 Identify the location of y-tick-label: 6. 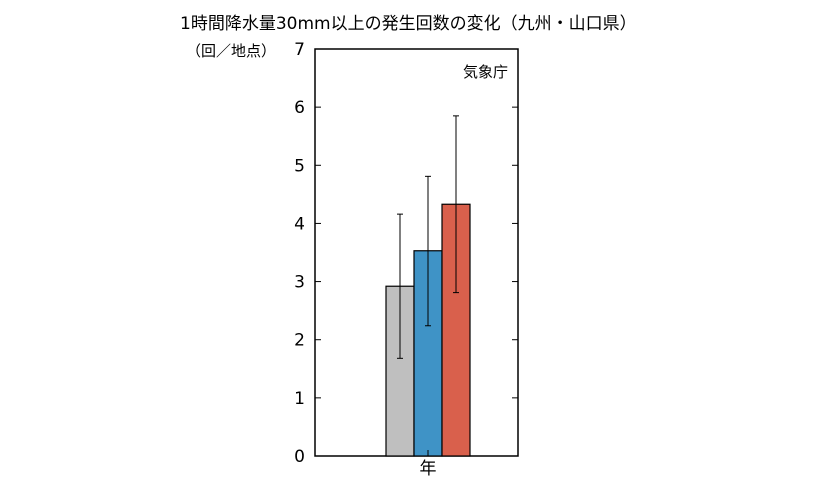
(299, 108).